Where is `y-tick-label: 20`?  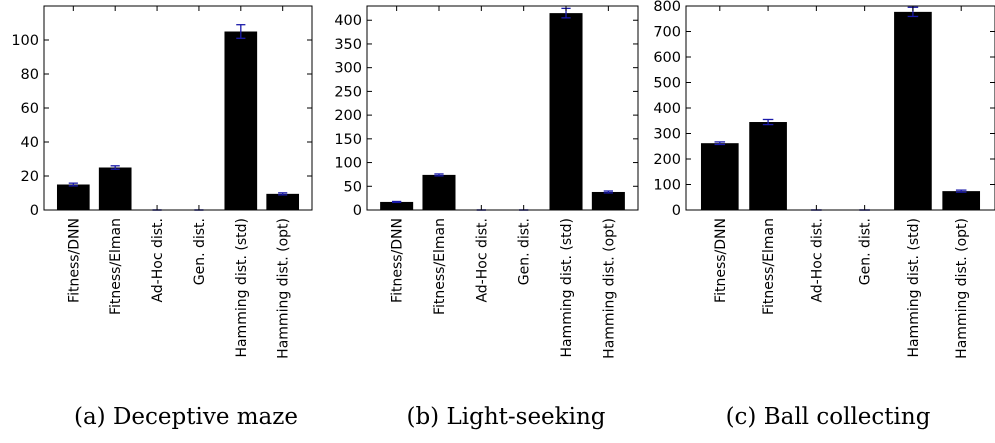
y-tick-label: 20 is located at coordinates (30, 177).